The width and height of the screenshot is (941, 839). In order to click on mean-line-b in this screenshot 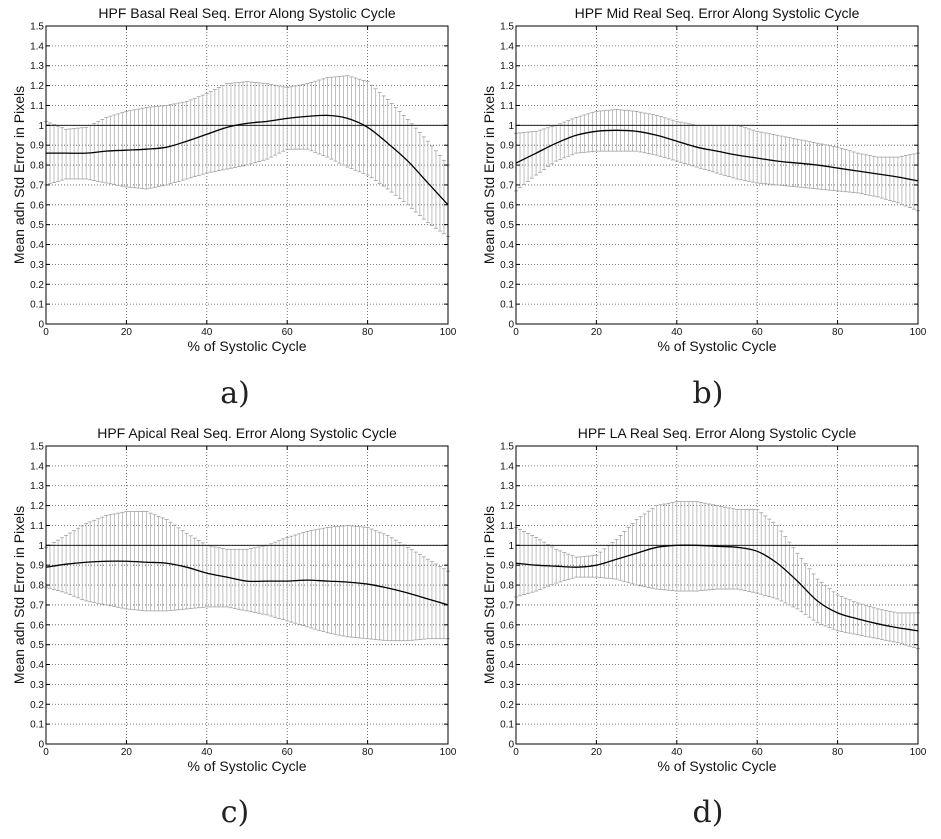, I will do `click(717, 155)`.